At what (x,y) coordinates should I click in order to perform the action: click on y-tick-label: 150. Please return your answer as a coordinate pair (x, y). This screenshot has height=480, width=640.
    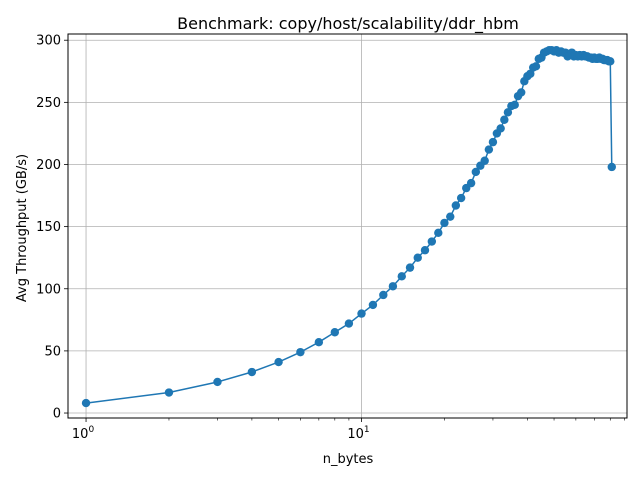
    Looking at the image, I should click on (48, 227).